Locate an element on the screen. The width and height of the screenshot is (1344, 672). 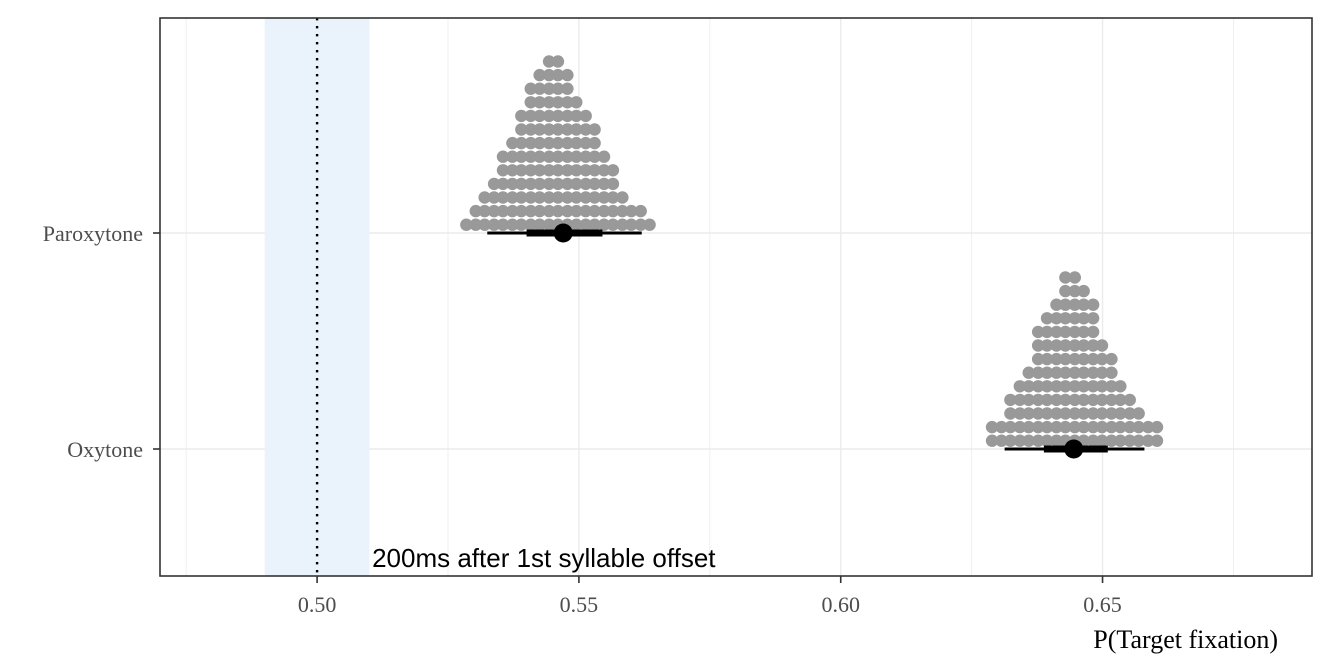
x-axis: 0.50 0.55 0.60 0.65 is located at coordinates (710, 596).